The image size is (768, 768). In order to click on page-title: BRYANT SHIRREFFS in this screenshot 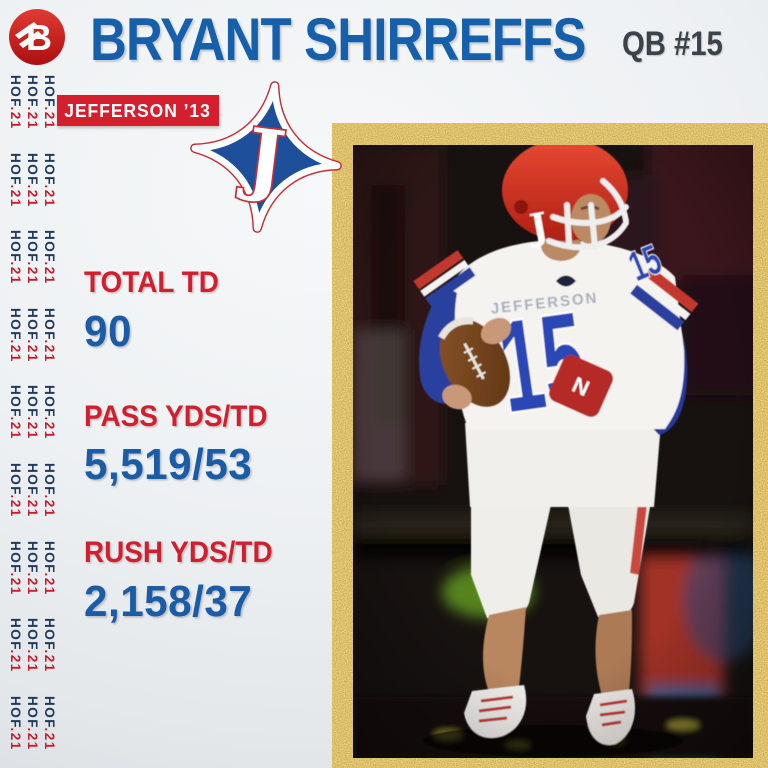, I will do `click(338, 39)`.